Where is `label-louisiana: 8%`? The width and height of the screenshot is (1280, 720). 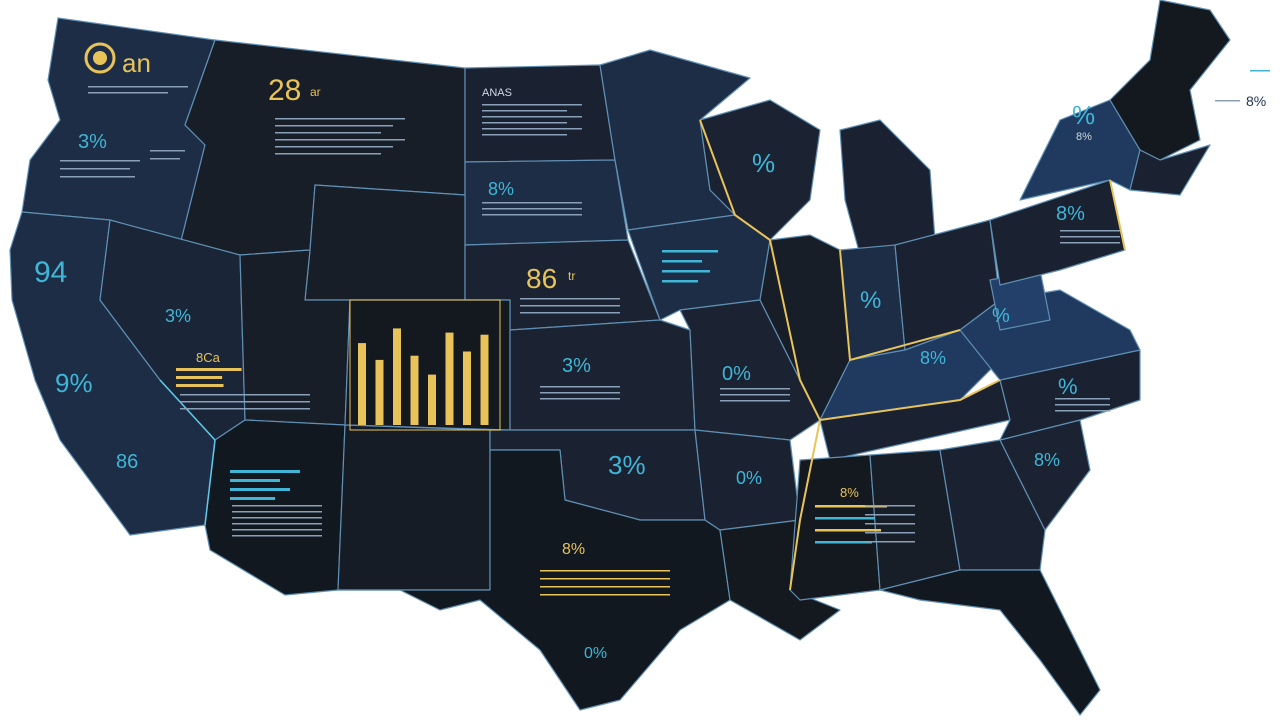 label-louisiana: 8% is located at coordinates (849, 492).